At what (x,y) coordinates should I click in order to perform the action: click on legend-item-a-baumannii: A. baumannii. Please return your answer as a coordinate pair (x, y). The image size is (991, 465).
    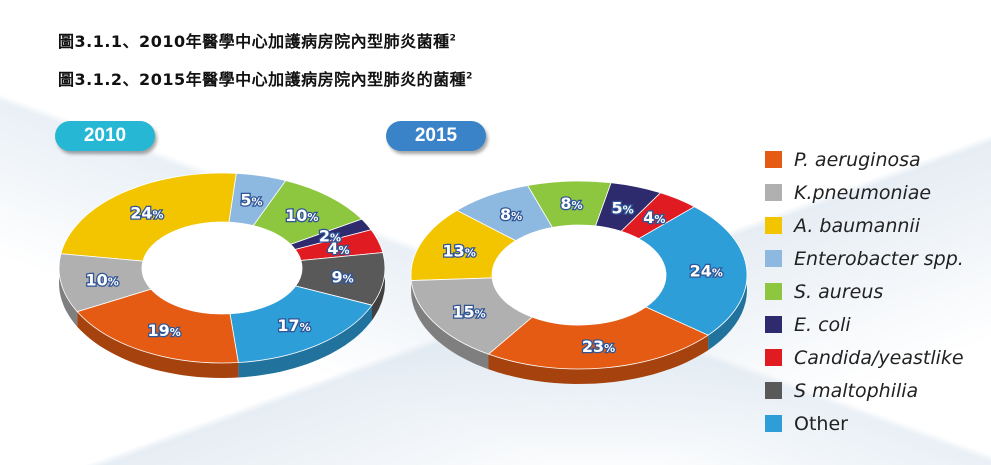
    Looking at the image, I should click on (864, 225).